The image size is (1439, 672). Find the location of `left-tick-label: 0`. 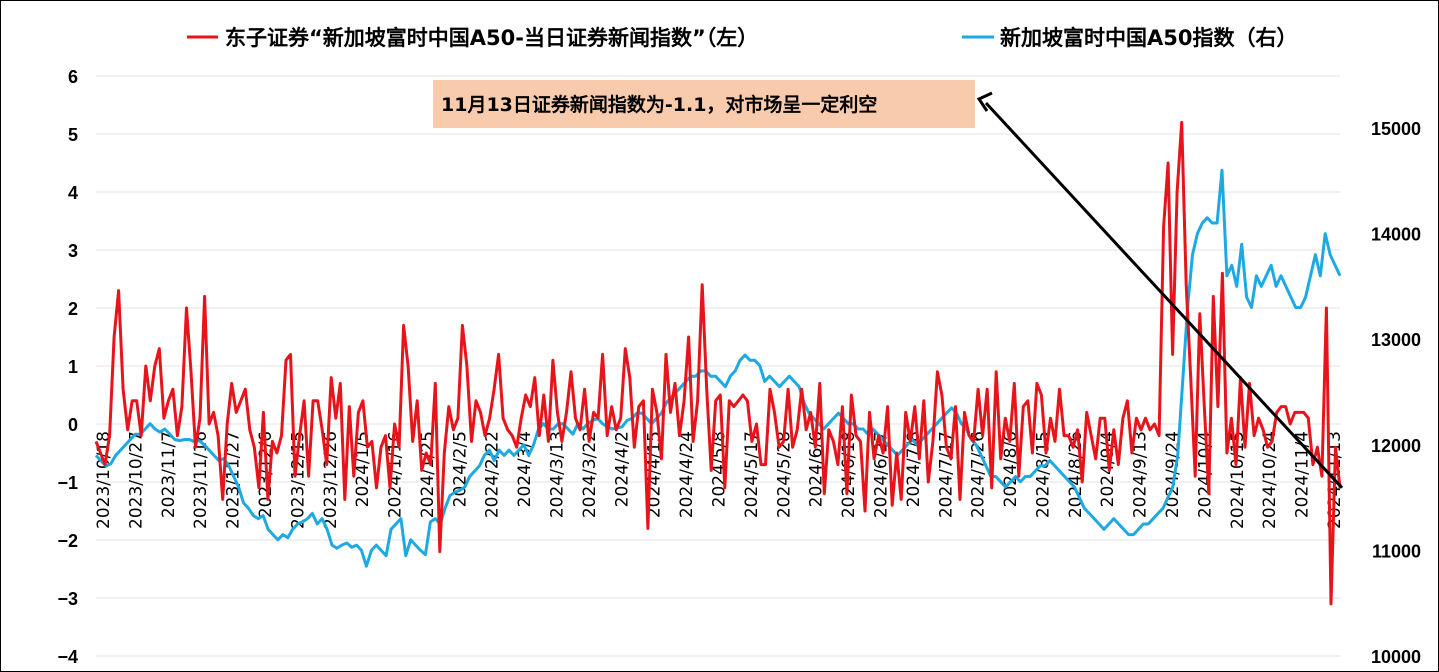

left-tick-label: 0 is located at coordinates (73, 425).